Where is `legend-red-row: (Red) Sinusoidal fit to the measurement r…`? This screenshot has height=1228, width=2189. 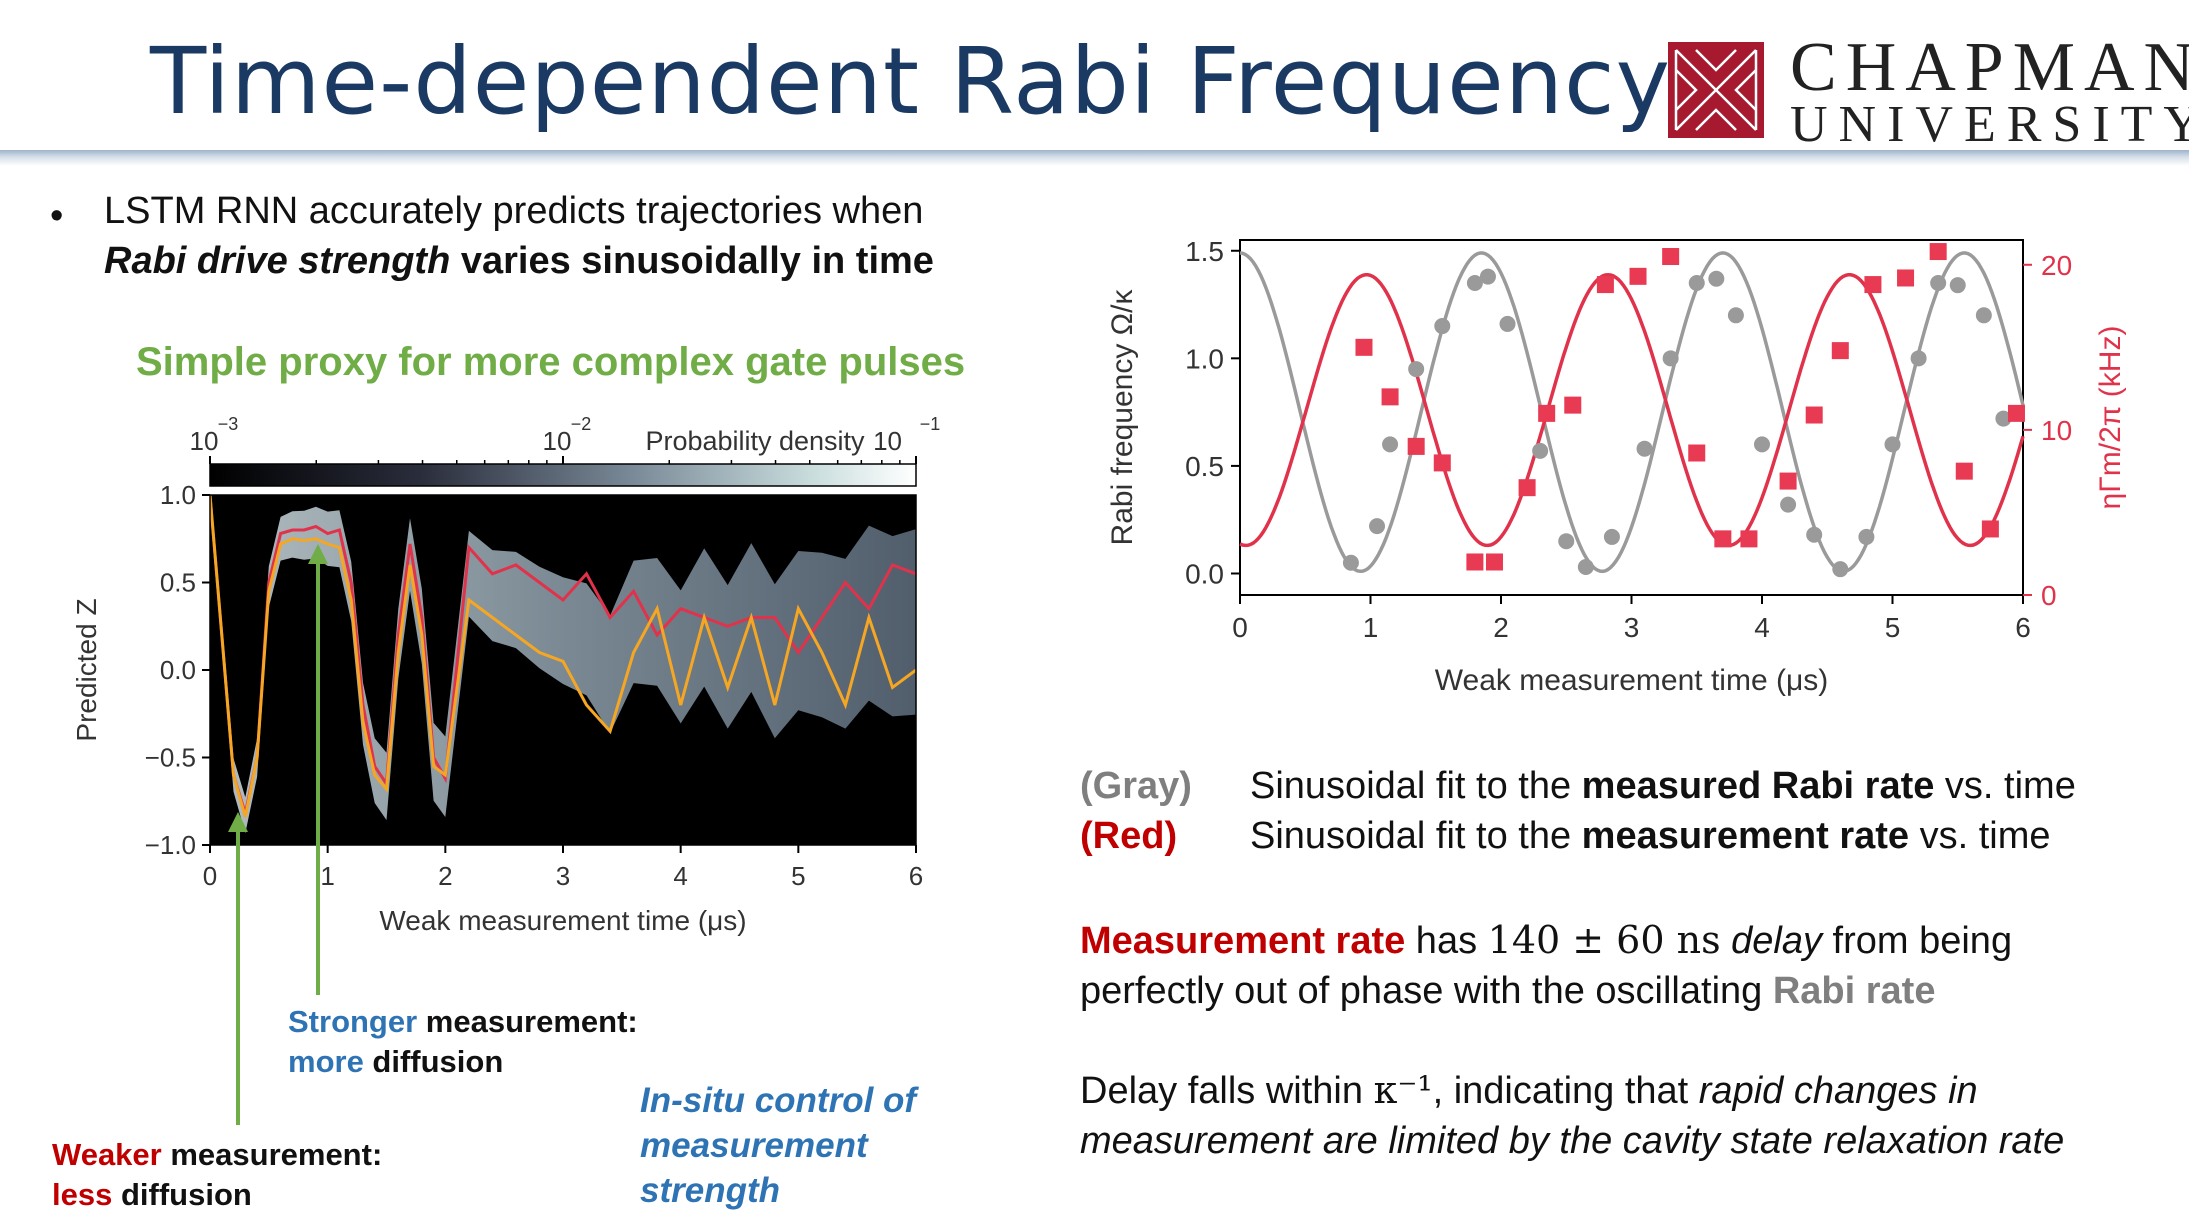
legend-red-row: (Red) Sinusoidal fit to the measurement r… is located at coordinates (1565, 836).